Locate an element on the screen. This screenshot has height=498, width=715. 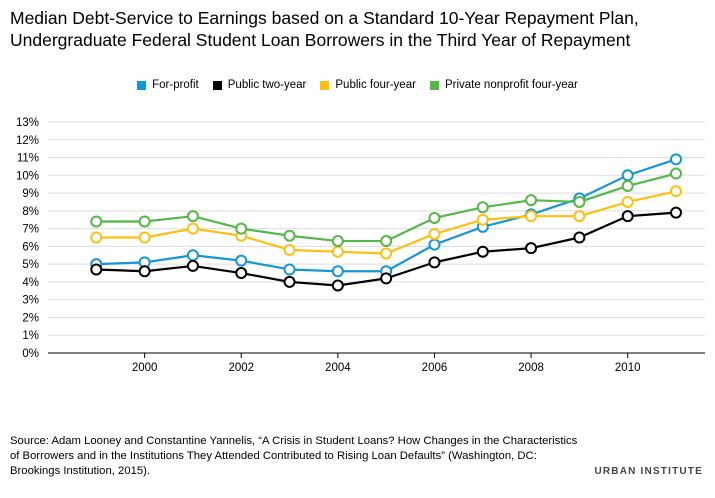
y-tick-label: 13% is located at coordinates (27, 123).